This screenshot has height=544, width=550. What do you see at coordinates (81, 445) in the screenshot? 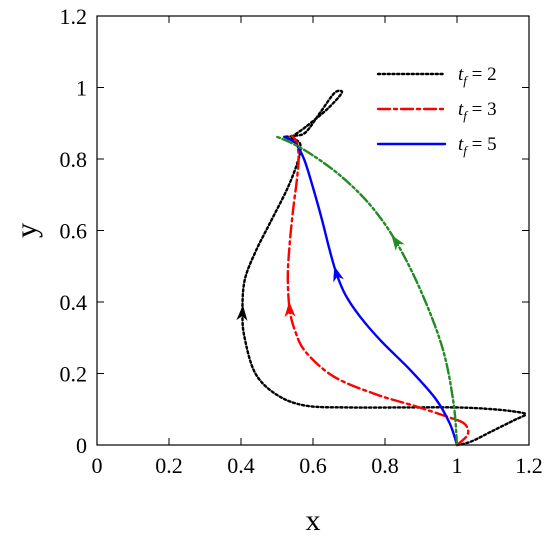
I see `y-tick-label: 0` at bounding box center [81, 445].